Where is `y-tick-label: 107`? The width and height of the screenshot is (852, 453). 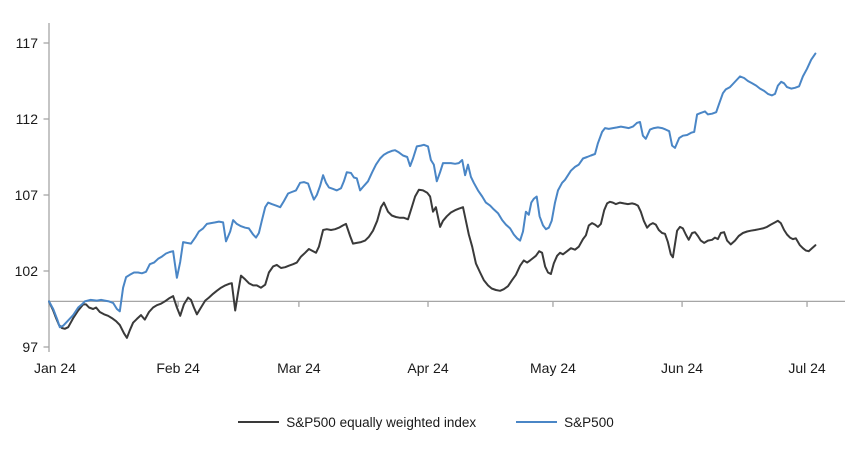
y-tick-label: 107 is located at coordinates (27, 195).